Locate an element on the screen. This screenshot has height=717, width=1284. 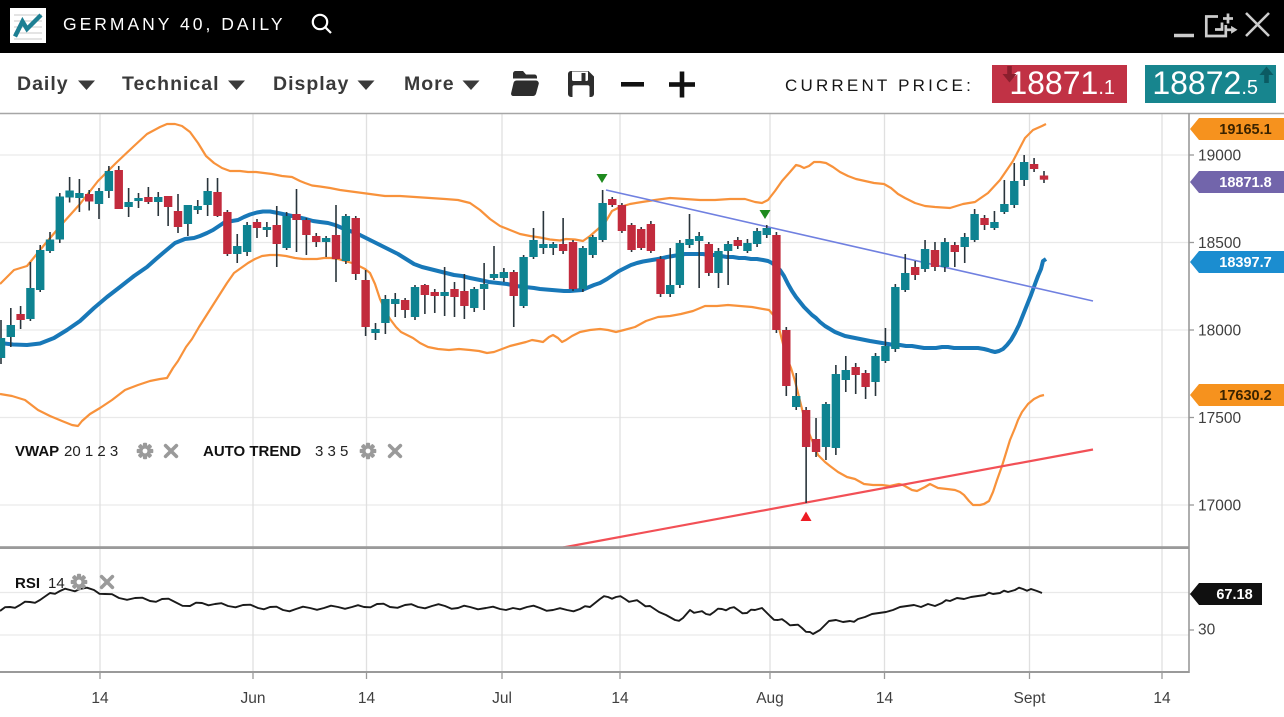
svg-text: 19165.1 is located at coordinates (1245, 130).